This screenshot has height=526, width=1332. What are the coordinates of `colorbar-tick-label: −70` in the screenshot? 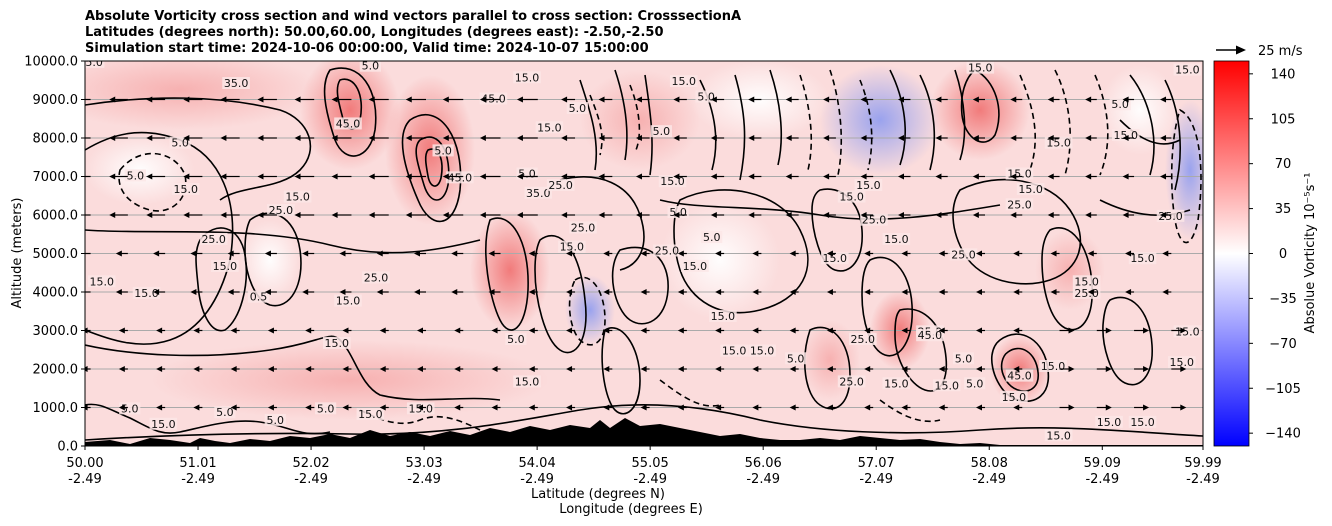 It's located at (1282, 344).